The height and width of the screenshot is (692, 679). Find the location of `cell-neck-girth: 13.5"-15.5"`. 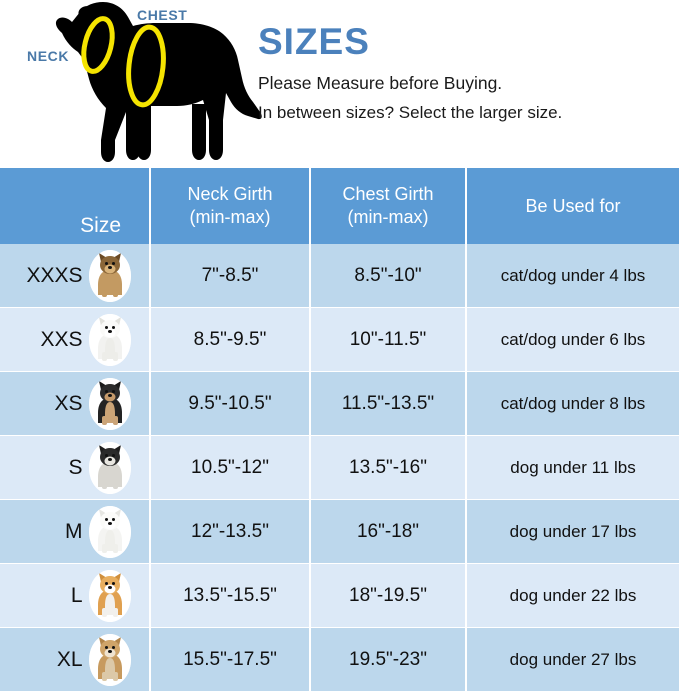

cell-neck-girth: 13.5"-15.5" is located at coordinates (230, 595).